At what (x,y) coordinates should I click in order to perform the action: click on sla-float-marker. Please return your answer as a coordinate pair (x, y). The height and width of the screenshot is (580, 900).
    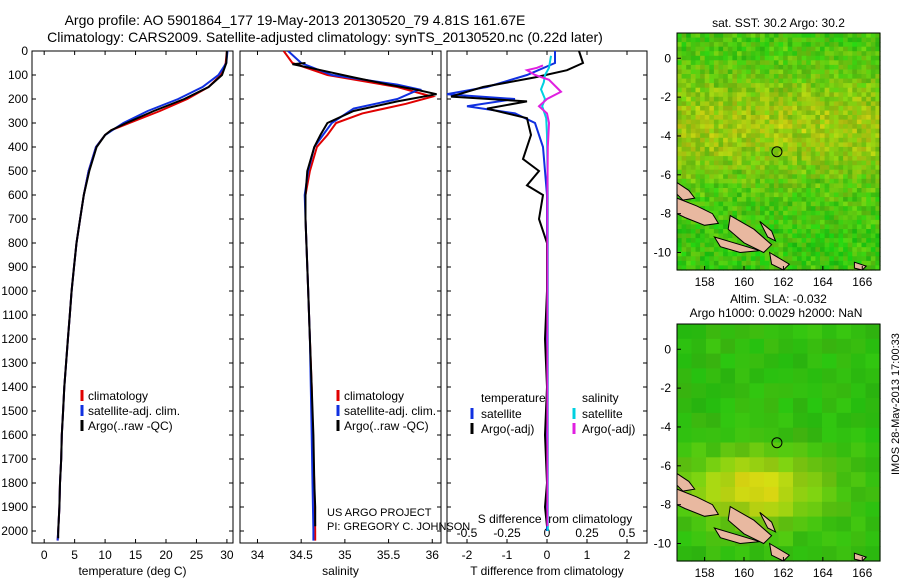
    Looking at the image, I should click on (777, 443).